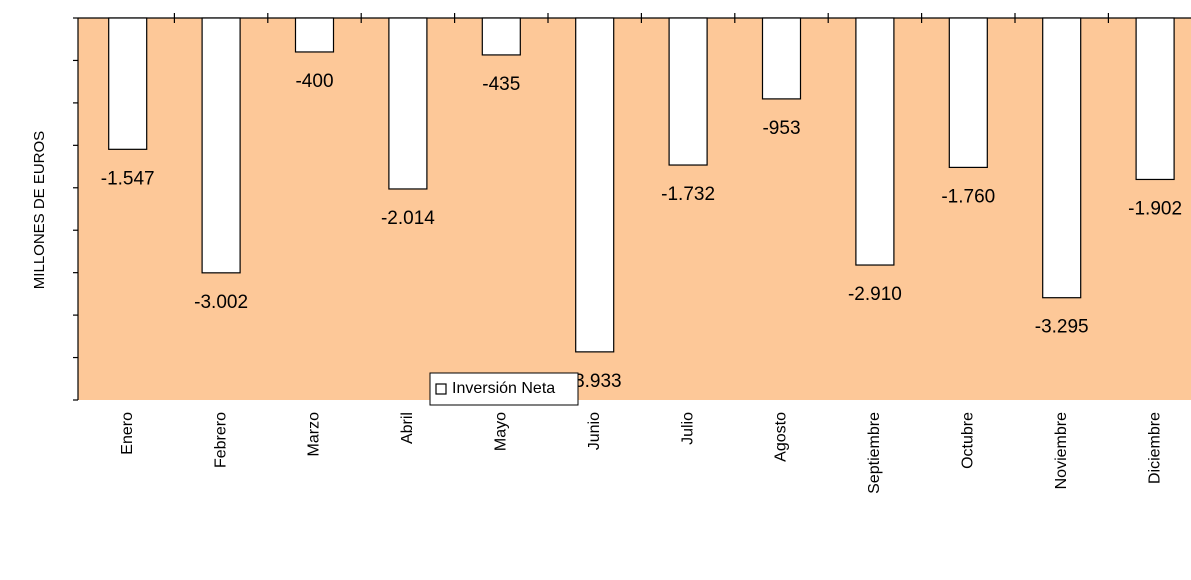 The width and height of the screenshot is (1191, 580). Describe the element at coordinates (874, 453) in the screenshot. I see `x-tick-label: Septiembre` at that location.